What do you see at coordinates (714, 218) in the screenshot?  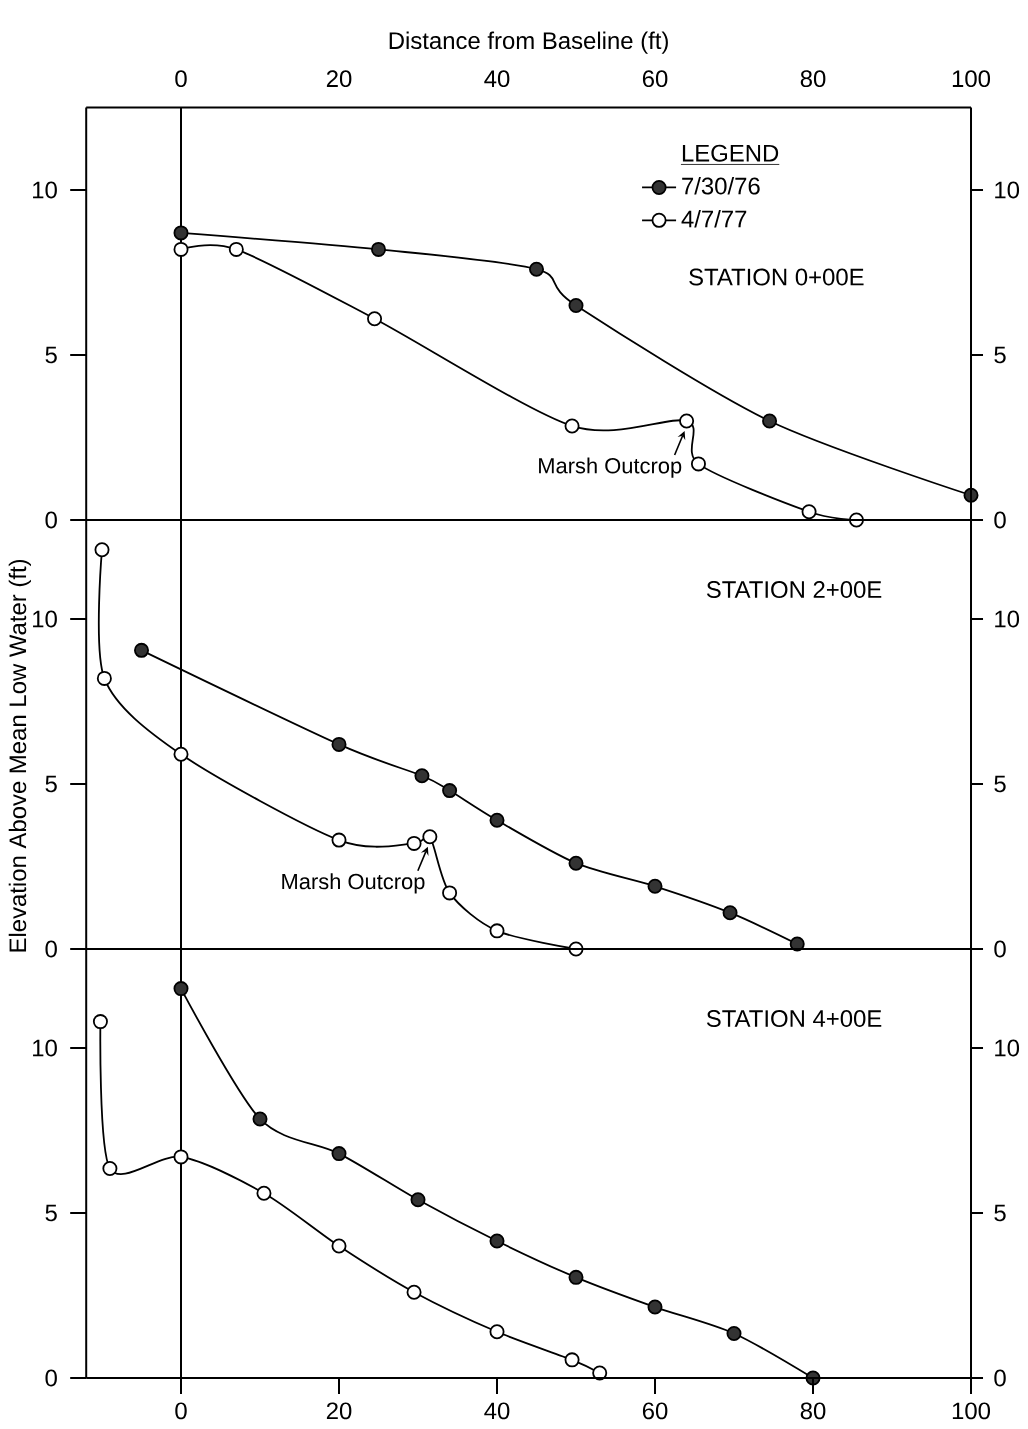 I see `legend-label: 4/7/77` at bounding box center [714, 218].